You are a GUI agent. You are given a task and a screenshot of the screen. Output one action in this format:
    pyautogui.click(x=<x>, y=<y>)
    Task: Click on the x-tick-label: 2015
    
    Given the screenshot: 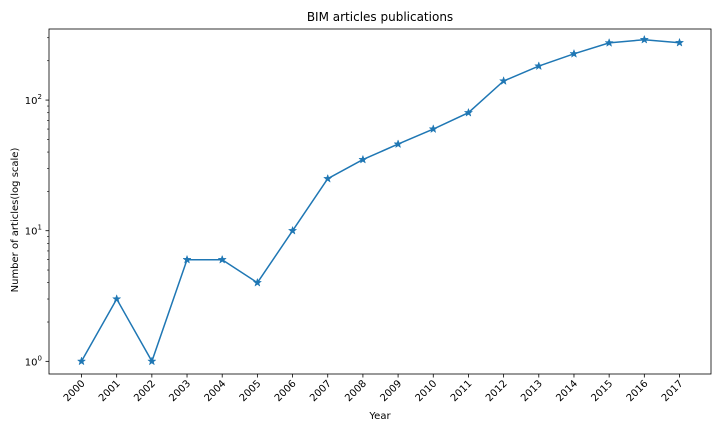 What is the action you would take?
    pyautogui.click(x=602, y=391)
    